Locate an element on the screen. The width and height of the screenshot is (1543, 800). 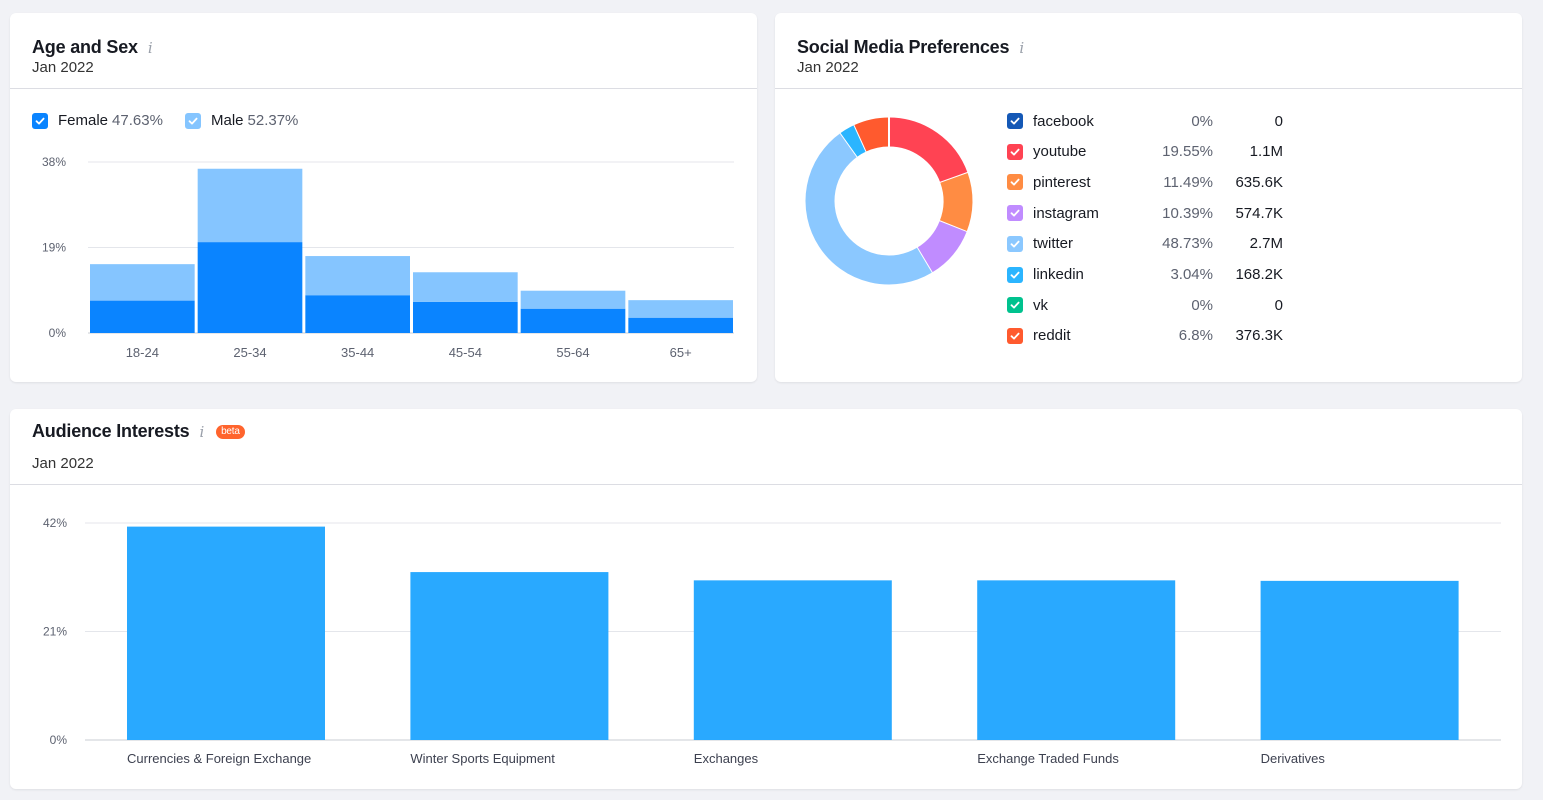
age-sex-title: Age and Sex i is located at coordinates (92, 47).